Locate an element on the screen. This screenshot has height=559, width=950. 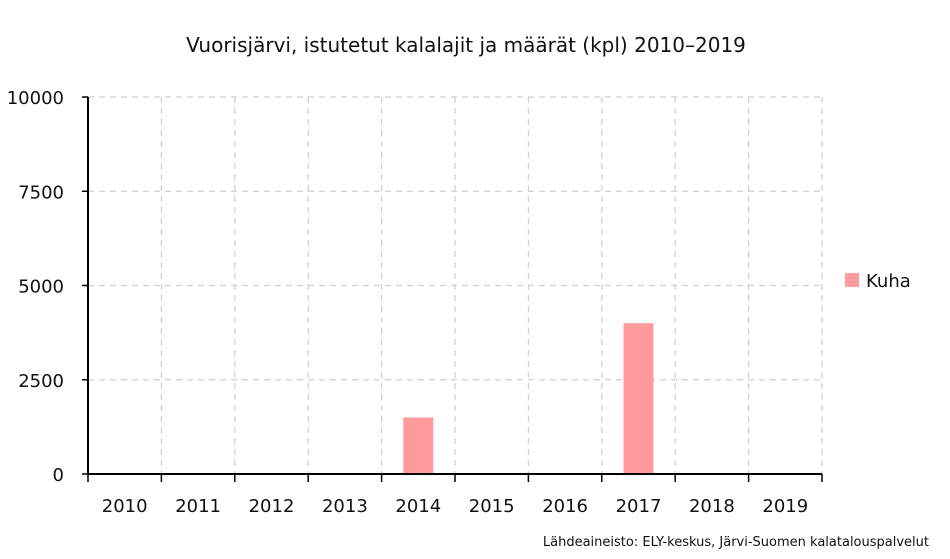
x-tick-label: 2019 is located at coordinates (785, 506).